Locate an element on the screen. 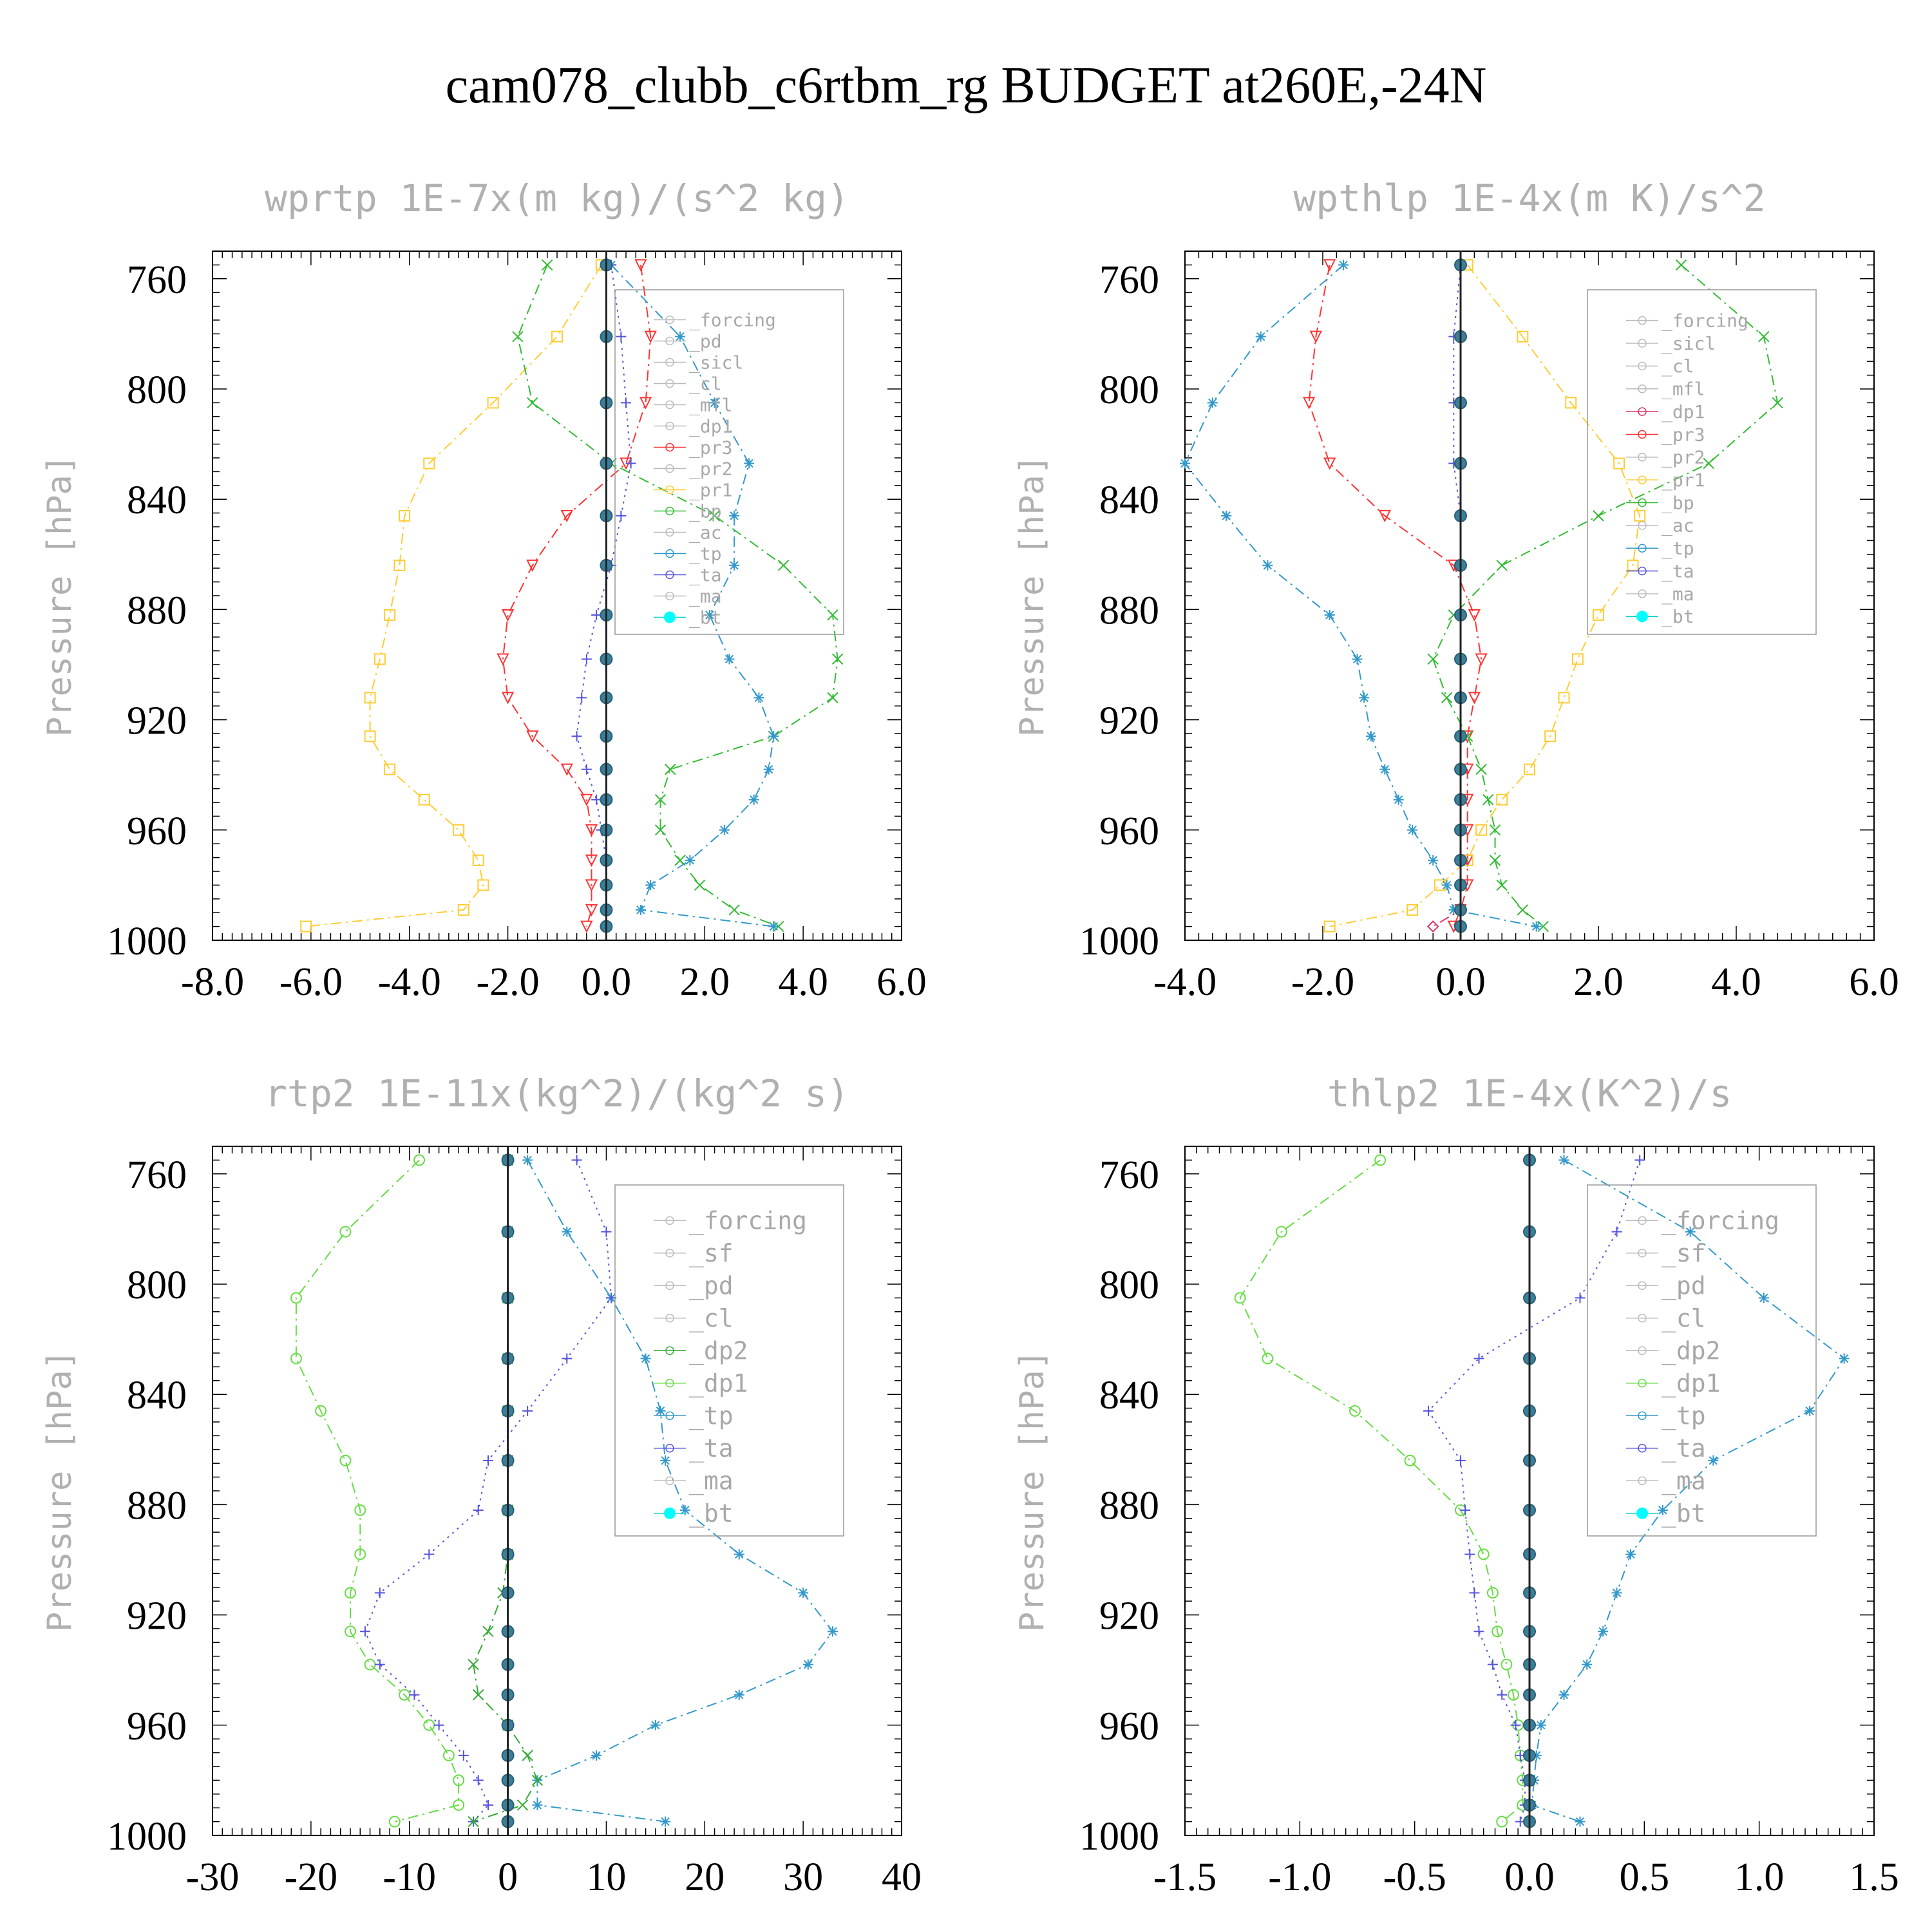 Image resolution: width=1932 pixels, height=1932 pixels. y-tick-label: 840 is located at coordinates (1129, 1395).